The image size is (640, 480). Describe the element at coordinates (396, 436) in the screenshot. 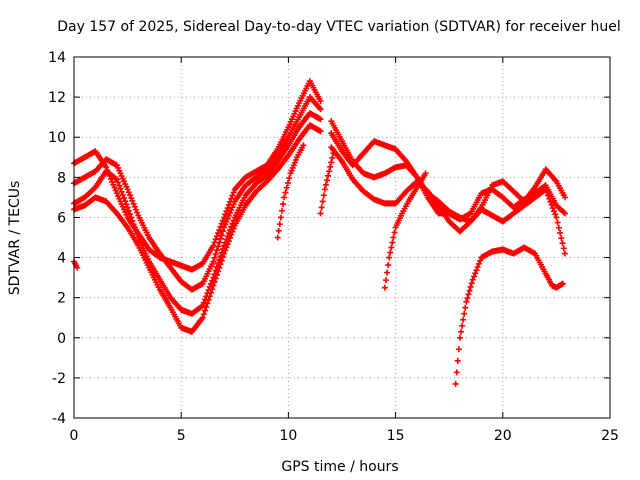

I see `x-tick-label: 15` at that location.